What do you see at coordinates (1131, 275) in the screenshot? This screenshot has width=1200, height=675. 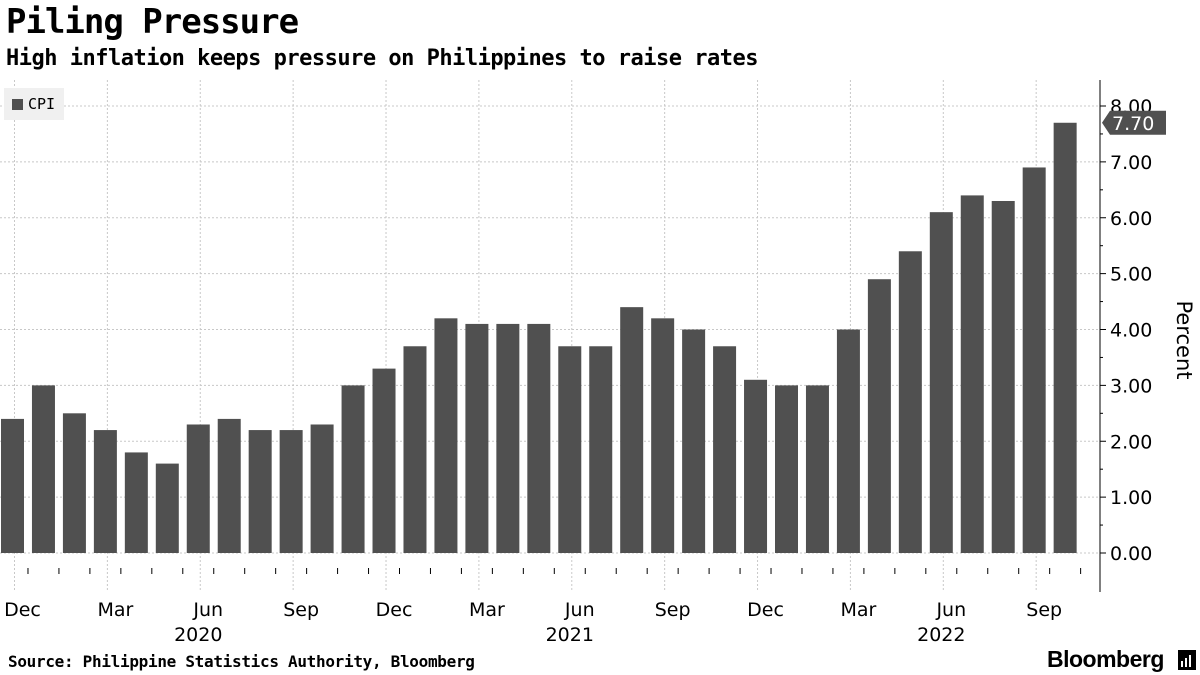 I see `y-tick-label-5: 5.00` at bounding box center [1131, 275].